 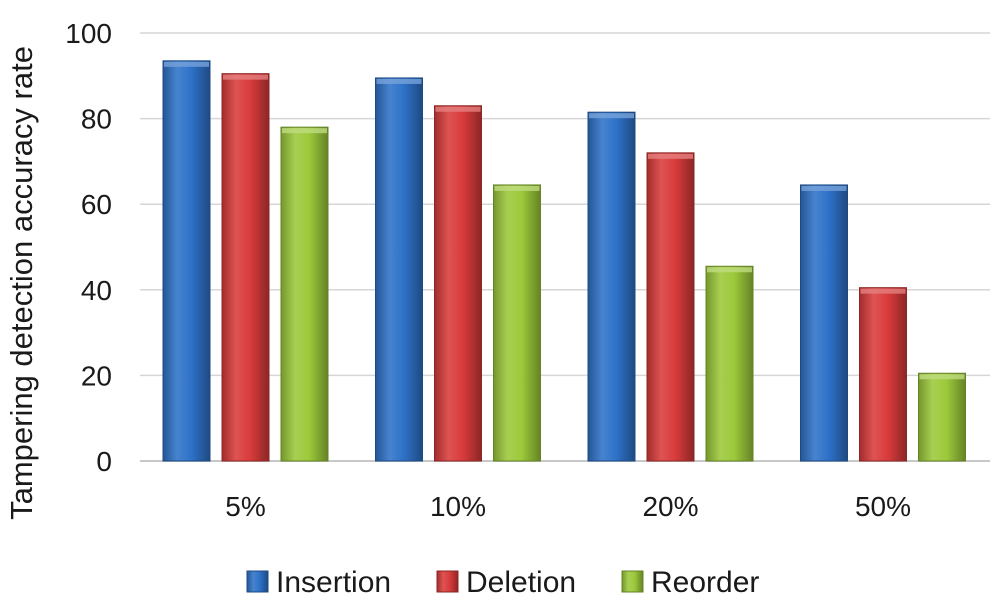 I want to click on bar-reorder-20pct, so click(x=729, y=363).